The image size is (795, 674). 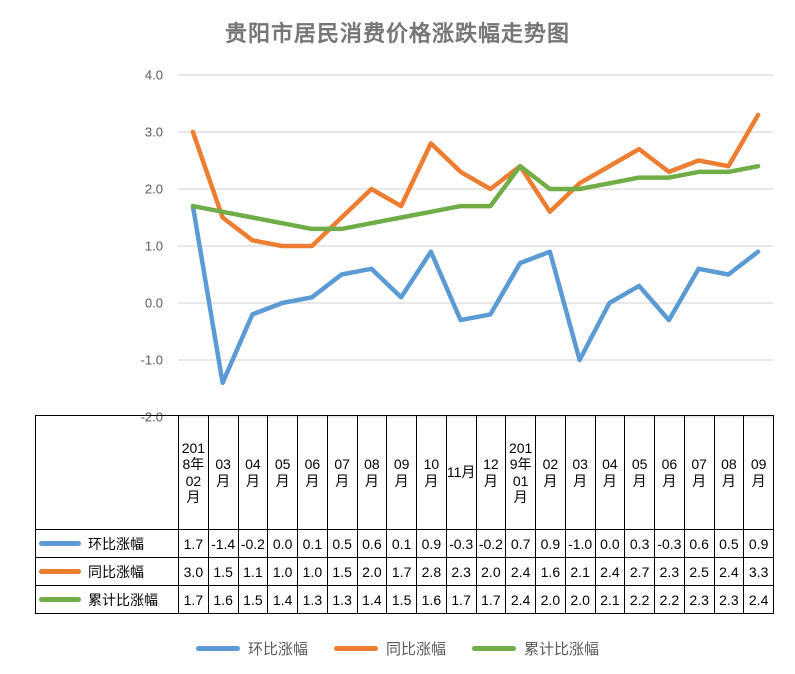 I want to click on category-header-cell: 10月, so click(x=431, y=472).